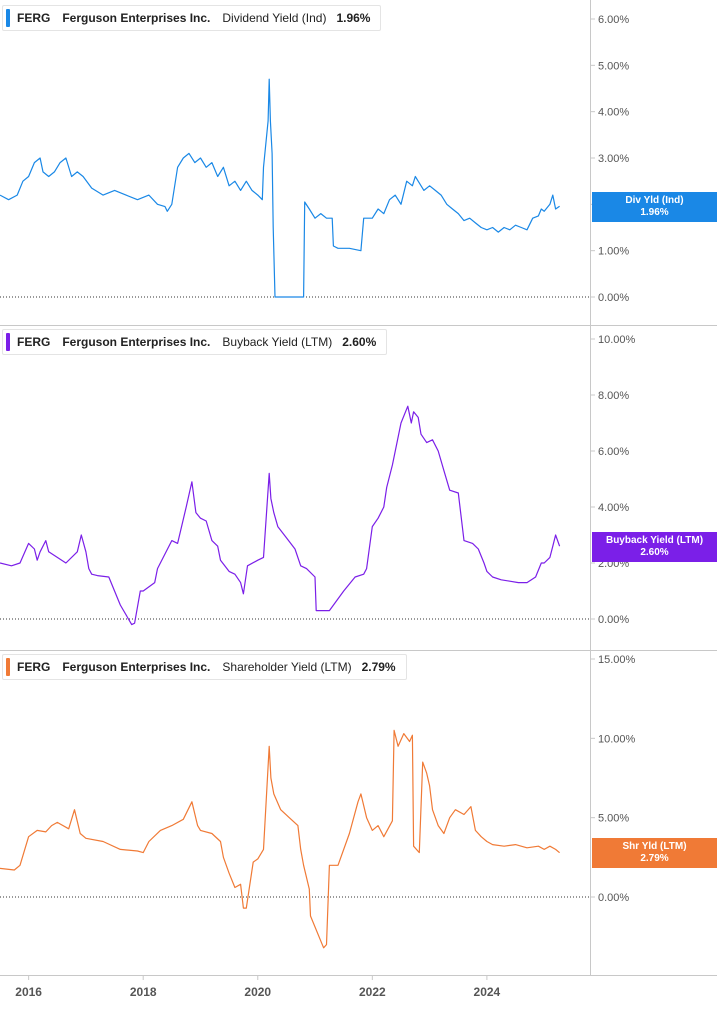 The width and height of the screenshot is (717, 1010). I want to click on legend-metric: Shareholder Yield (LTM), so click(287, 667).